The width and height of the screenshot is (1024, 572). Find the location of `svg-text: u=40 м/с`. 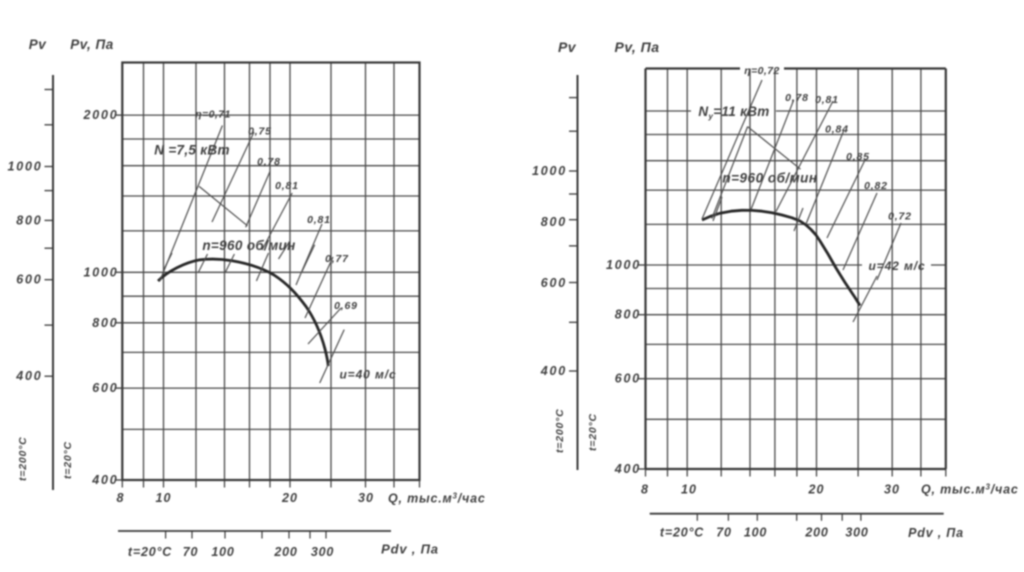

svg-text: u=40 м/с is located at coordinates (367, 375).